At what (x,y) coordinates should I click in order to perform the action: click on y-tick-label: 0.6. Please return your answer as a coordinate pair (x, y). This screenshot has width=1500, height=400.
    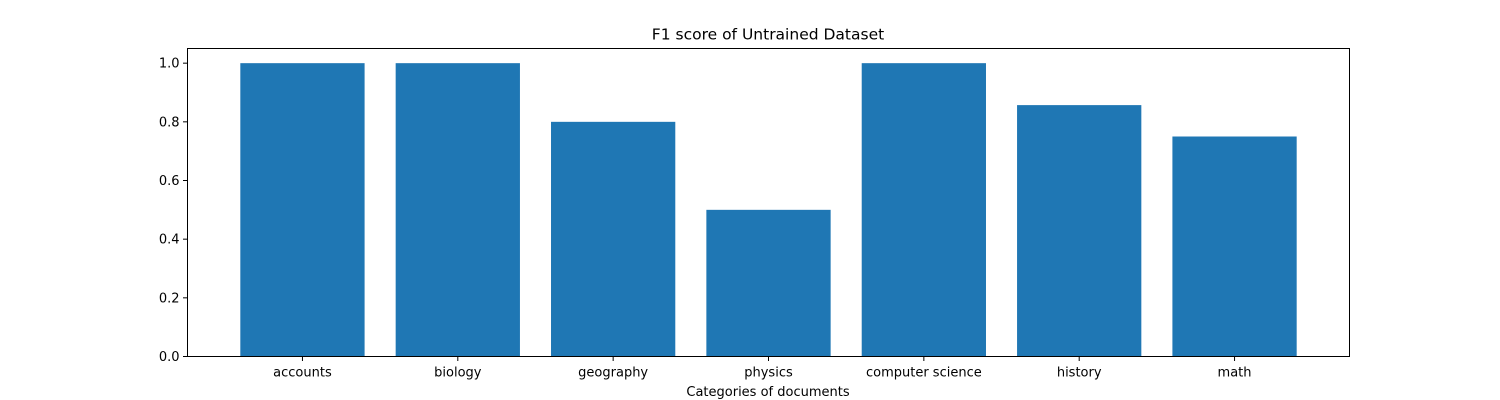
    Looking at the image, I should click on (169, 181).